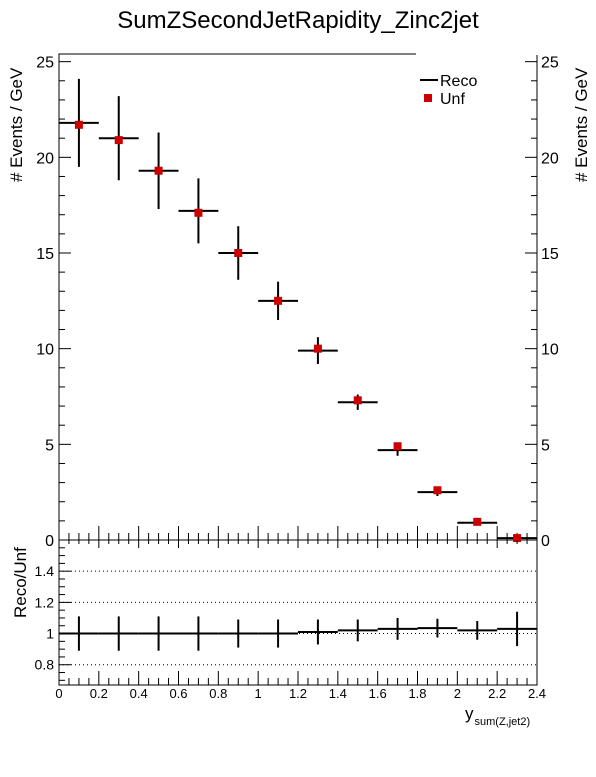  What do you see at coordinates (469, 713) in the screenshot?
I see `x-axis-label-main: y` at bounding box center [469, 713].